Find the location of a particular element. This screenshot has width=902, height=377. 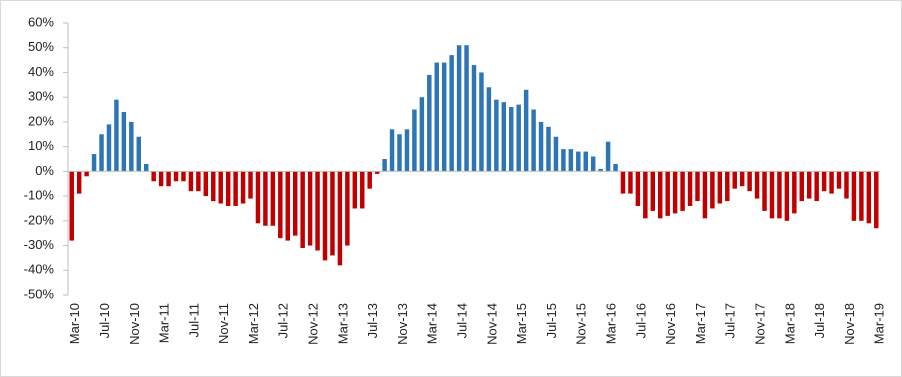

x-tick-label: Nov-17 is located at coordinates (760, 324).